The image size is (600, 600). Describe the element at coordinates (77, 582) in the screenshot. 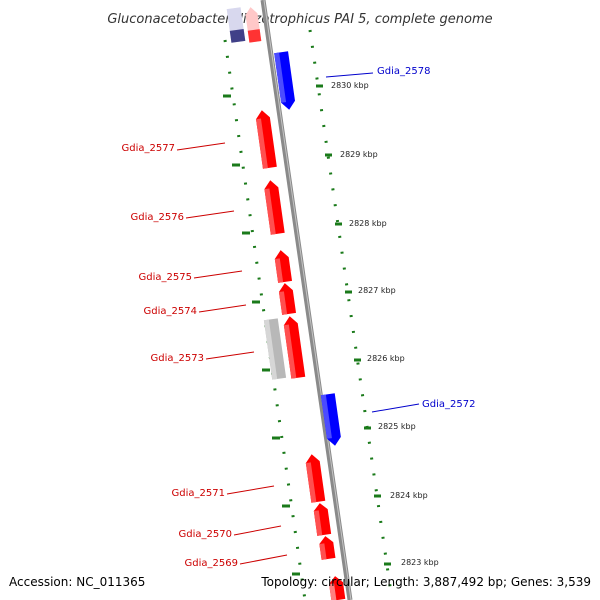

I see `accession-text: Accession: NC_011365` at that location.